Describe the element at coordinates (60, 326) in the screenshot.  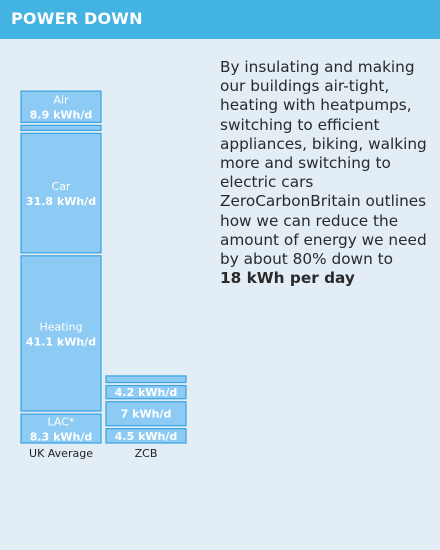
I see `segment-label: Heating` at that location.